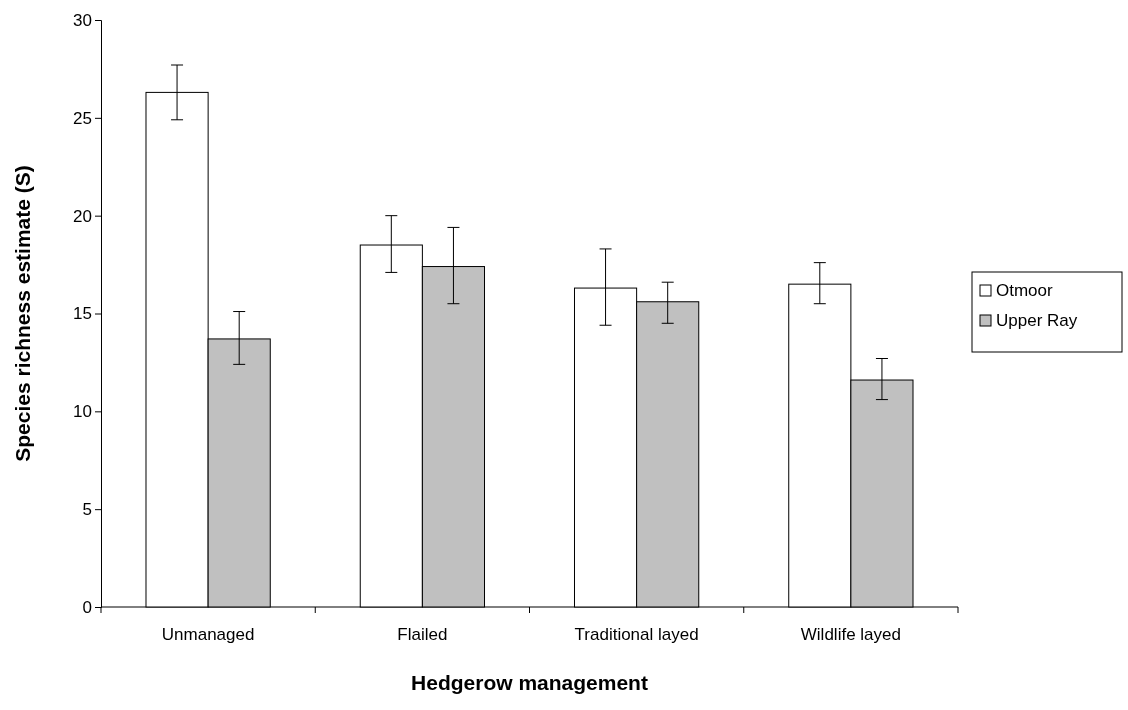  I want to click on x-tick-label: Flailed, so click(422, 634).